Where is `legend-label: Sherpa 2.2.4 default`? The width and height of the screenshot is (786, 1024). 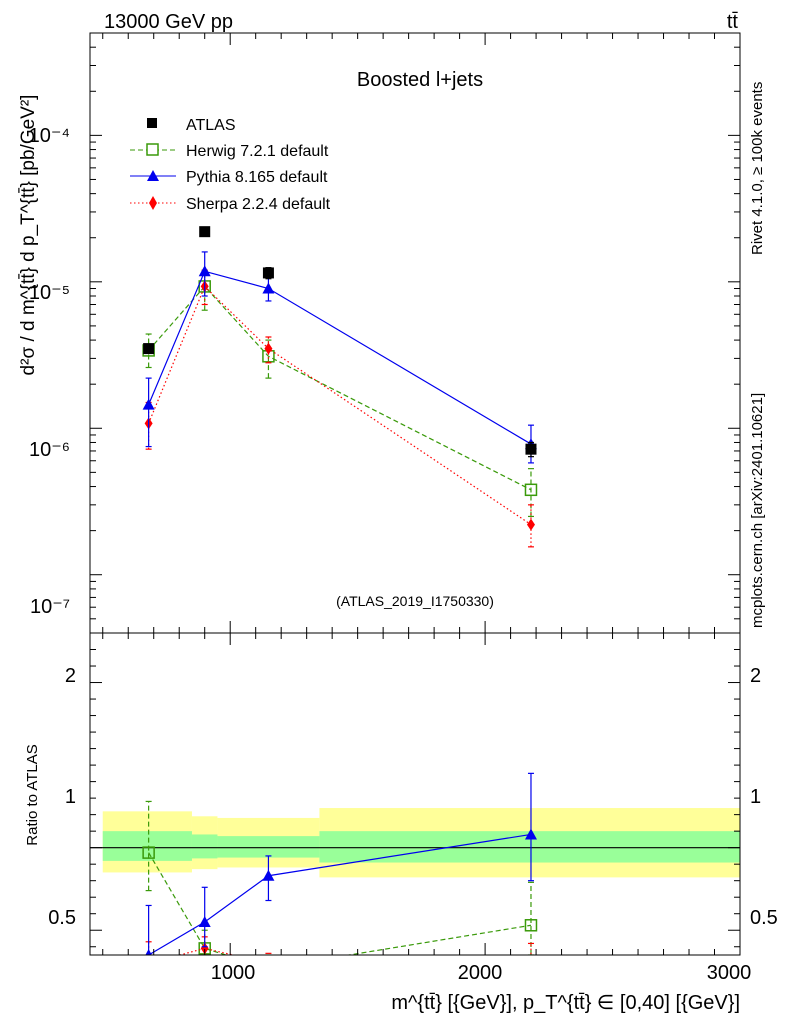 legend-label: Sherpa 2.2.4 default is located at coordinates (258, 204).